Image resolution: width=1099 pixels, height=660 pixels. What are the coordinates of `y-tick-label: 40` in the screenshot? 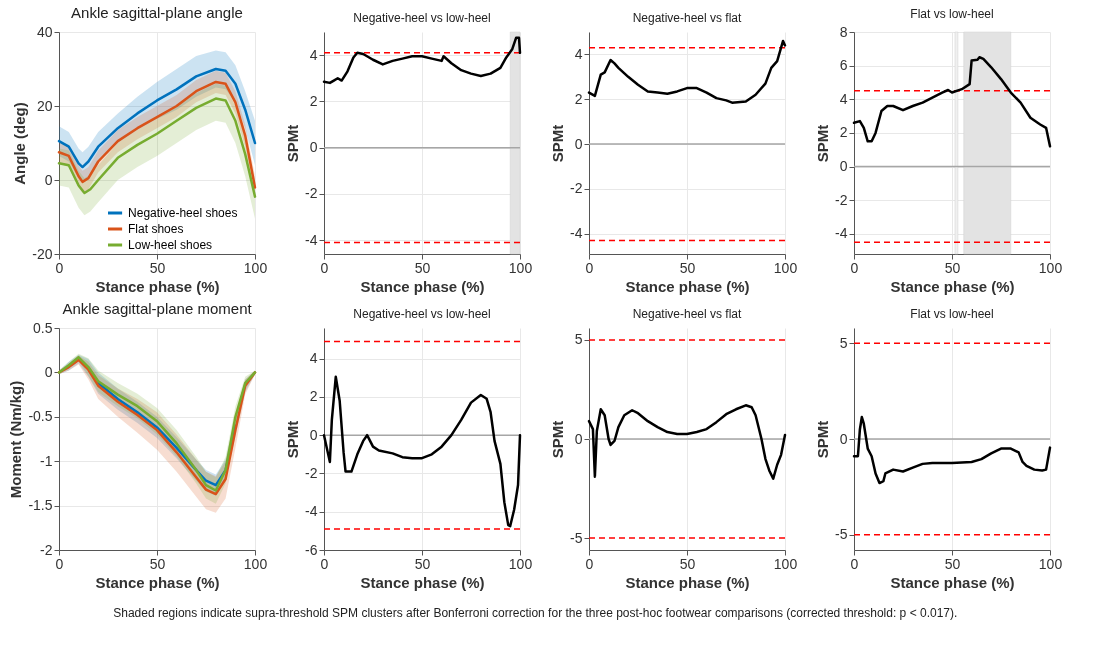 It's located at (44, 31).